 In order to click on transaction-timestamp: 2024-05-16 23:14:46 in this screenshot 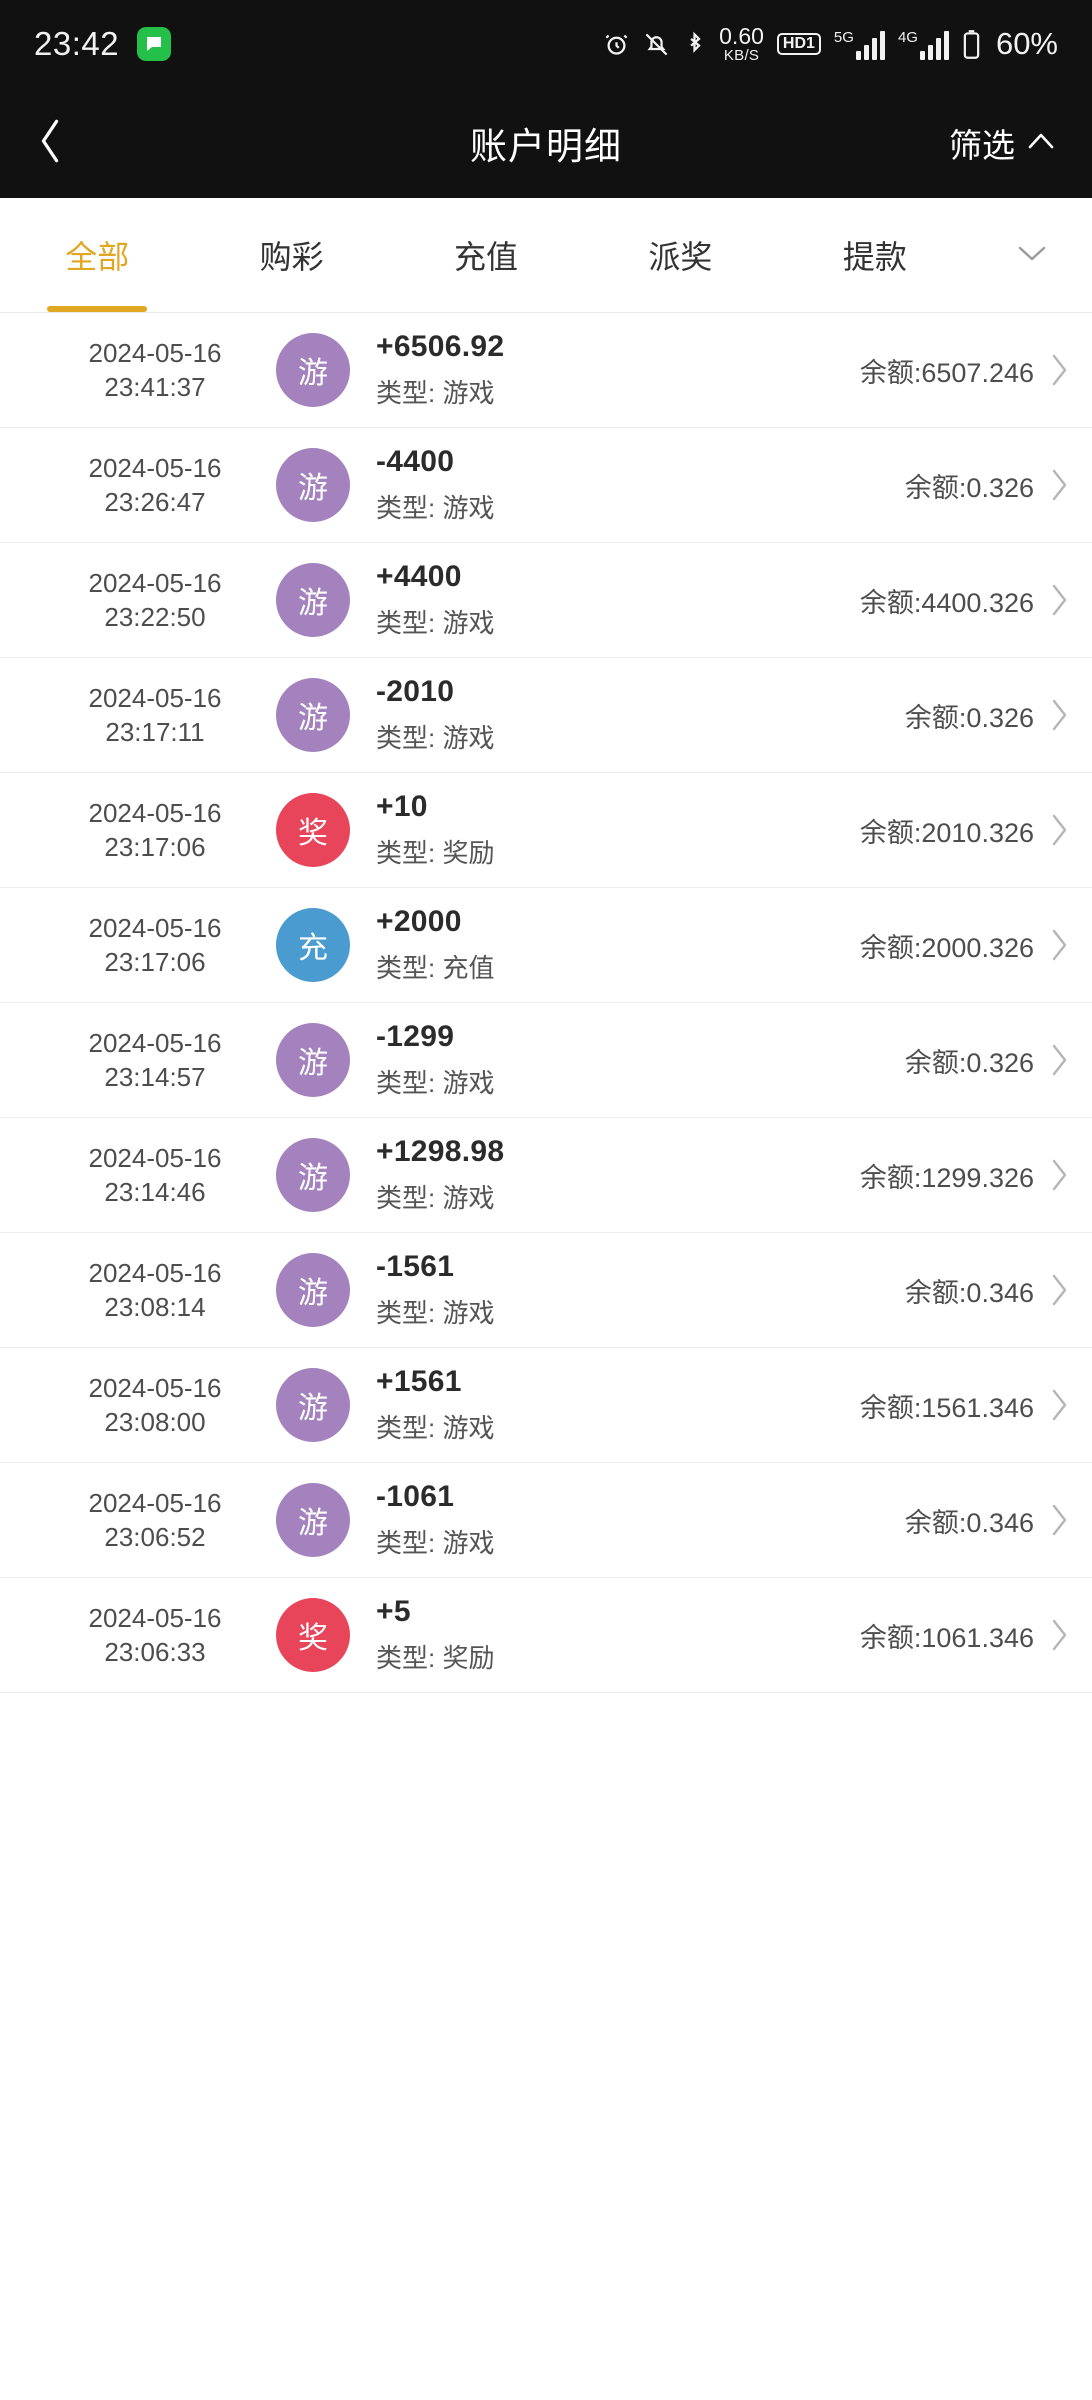, I will do `click(155, 1175)`.